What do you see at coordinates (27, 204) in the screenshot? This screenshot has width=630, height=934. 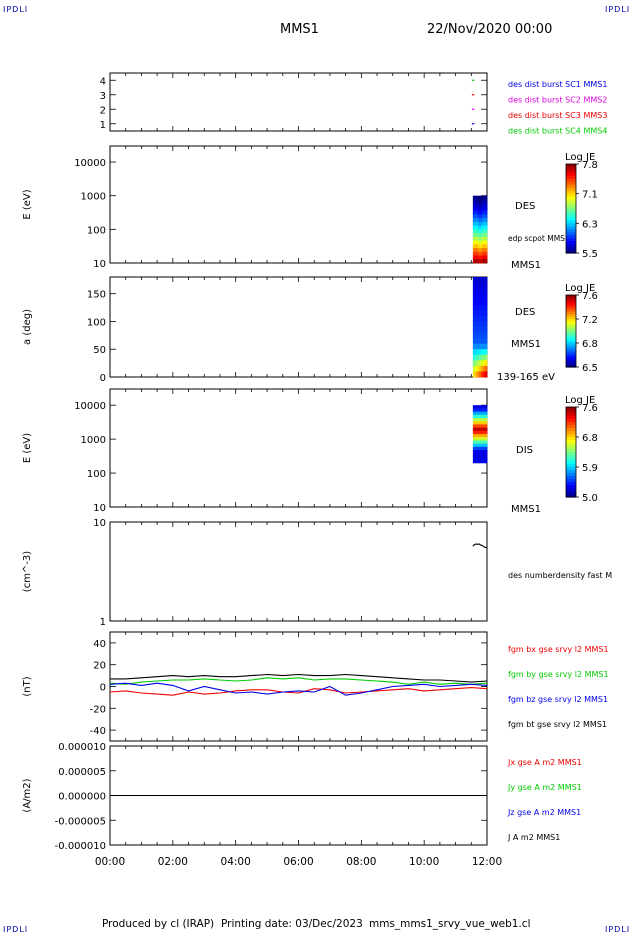 I see `y-axis-label: E (eV)` at bounding box center [27, 204].